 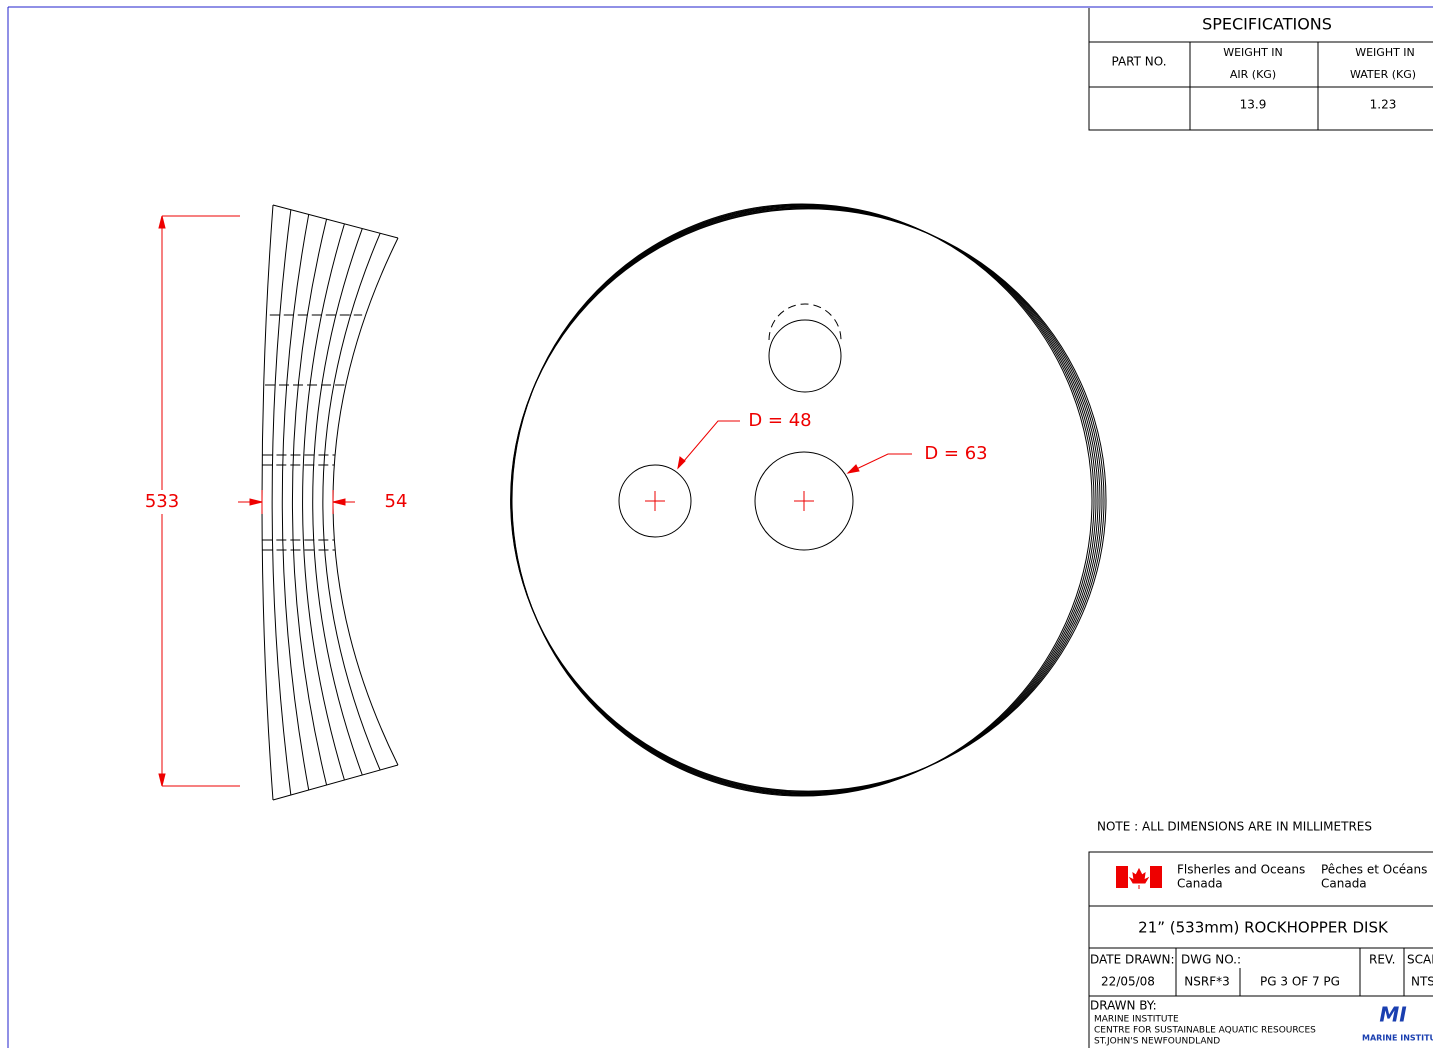 I want to click on drawing-title: 21” (533mm) ROCKHOPPER DISK, so click(x=1263, y=928).